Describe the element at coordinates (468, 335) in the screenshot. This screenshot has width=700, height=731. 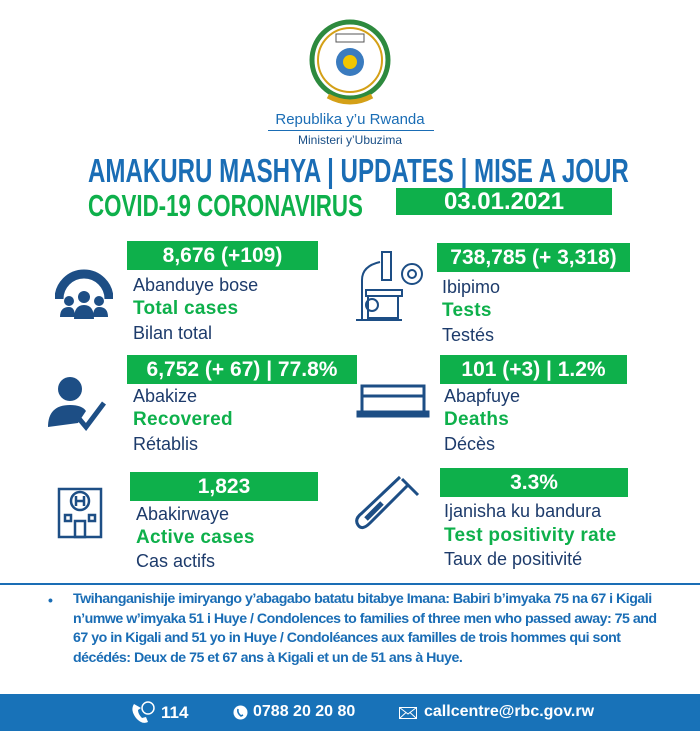
I see `tests-label-fr: Testés` at that location.